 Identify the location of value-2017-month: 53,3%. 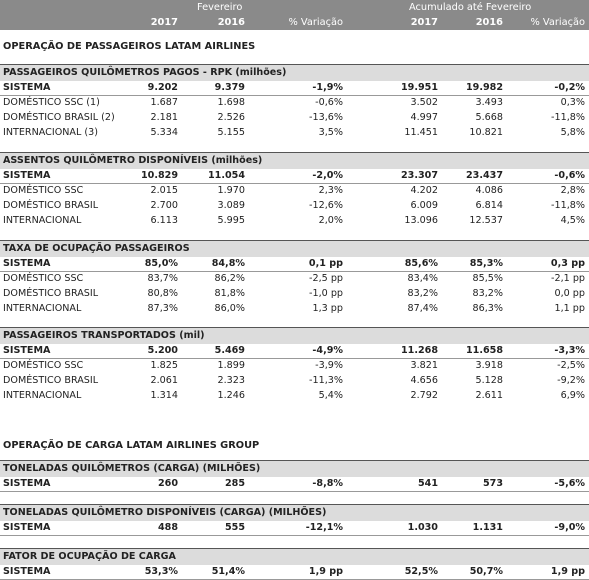
(161, 571).